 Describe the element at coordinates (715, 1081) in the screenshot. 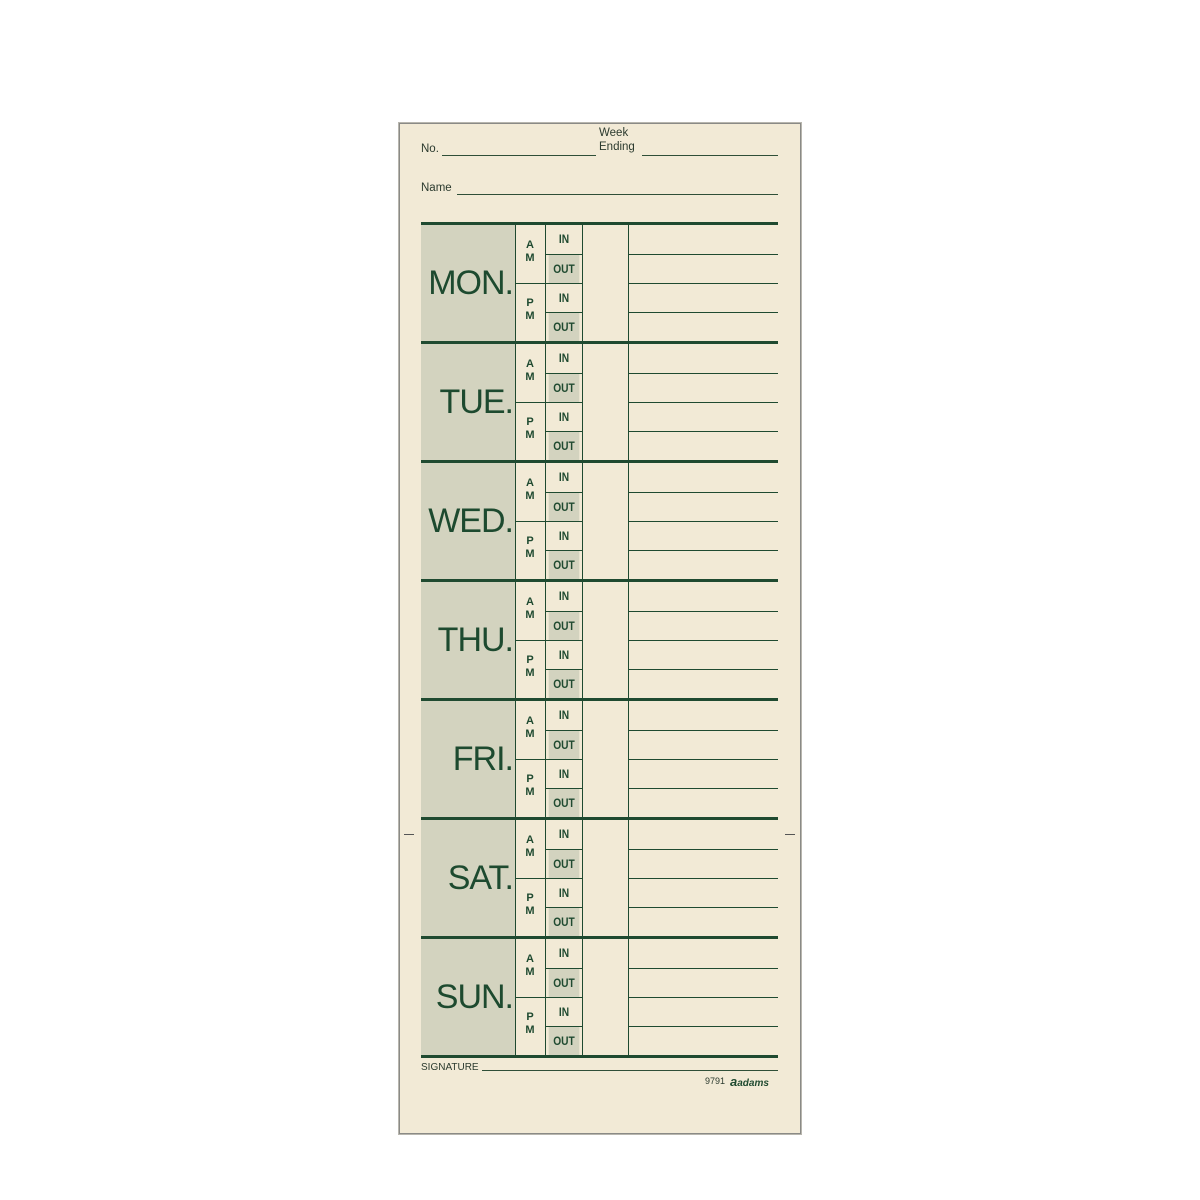

I see `form-number: 9791` at that location.